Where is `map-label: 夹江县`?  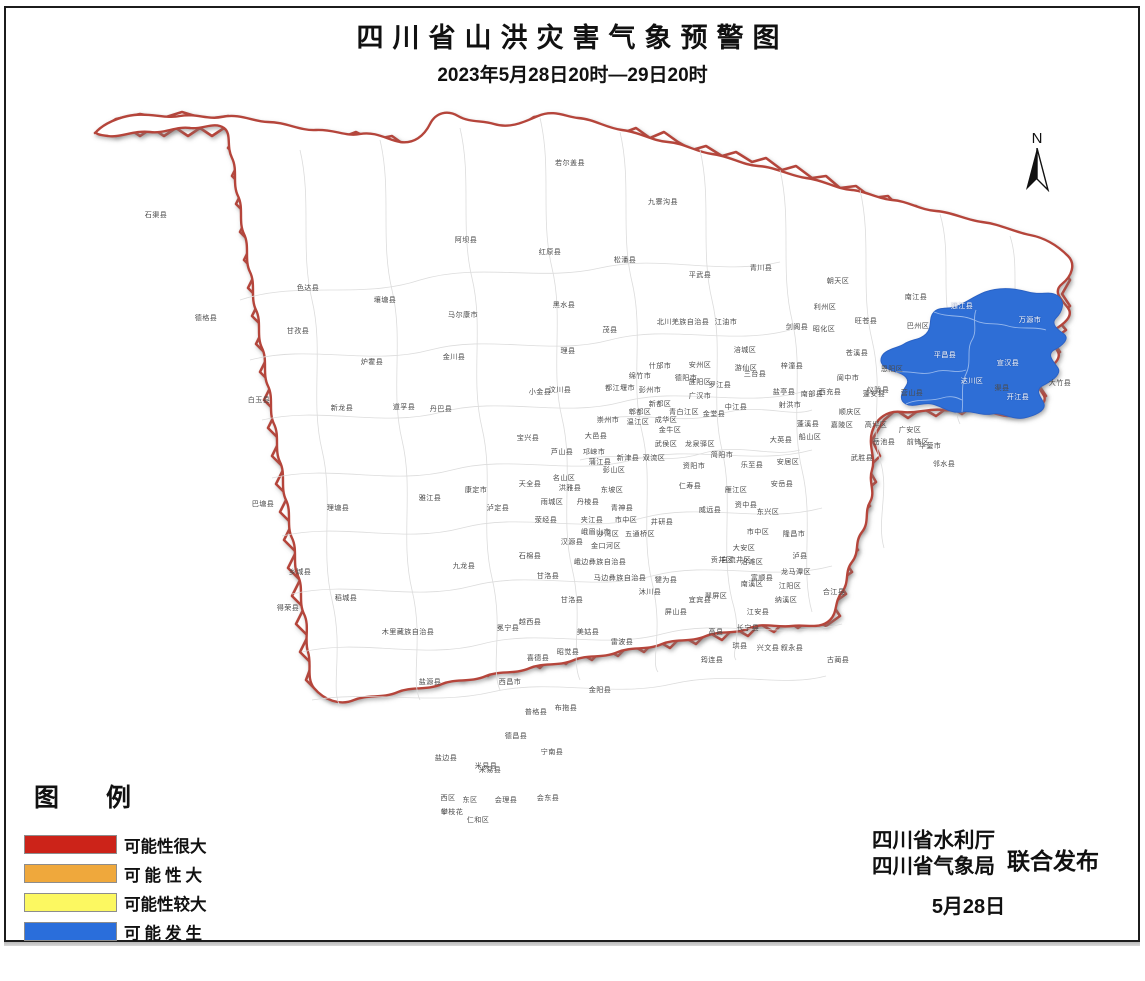 map-label: 夹江县 is located at coordinates (592, 519).